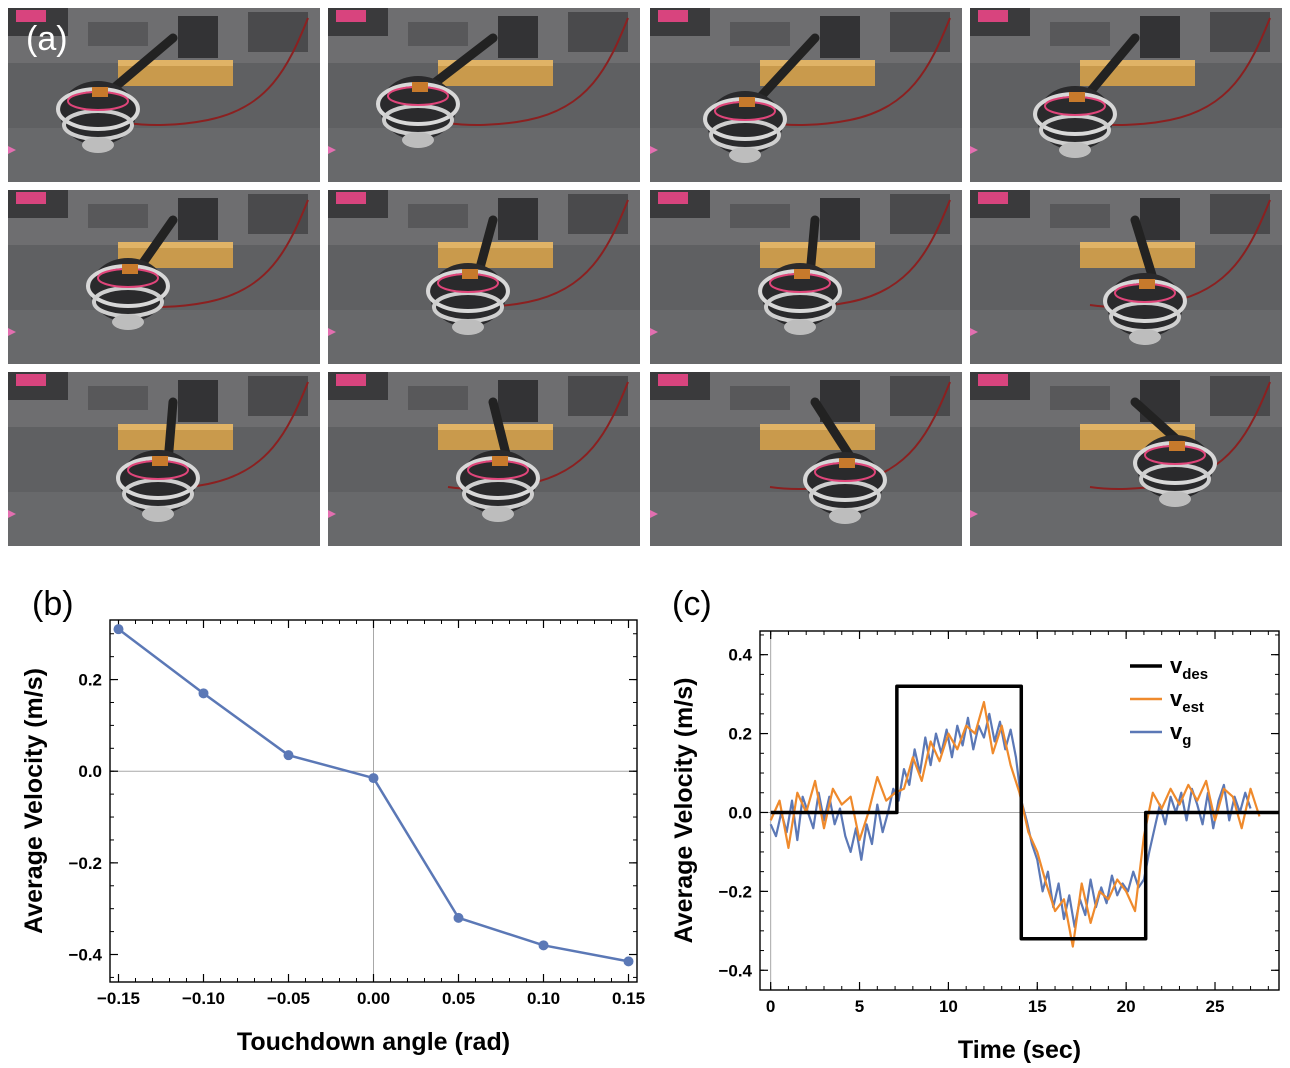  I want to click on x-tick-label: −0.10, so click(203, 998).